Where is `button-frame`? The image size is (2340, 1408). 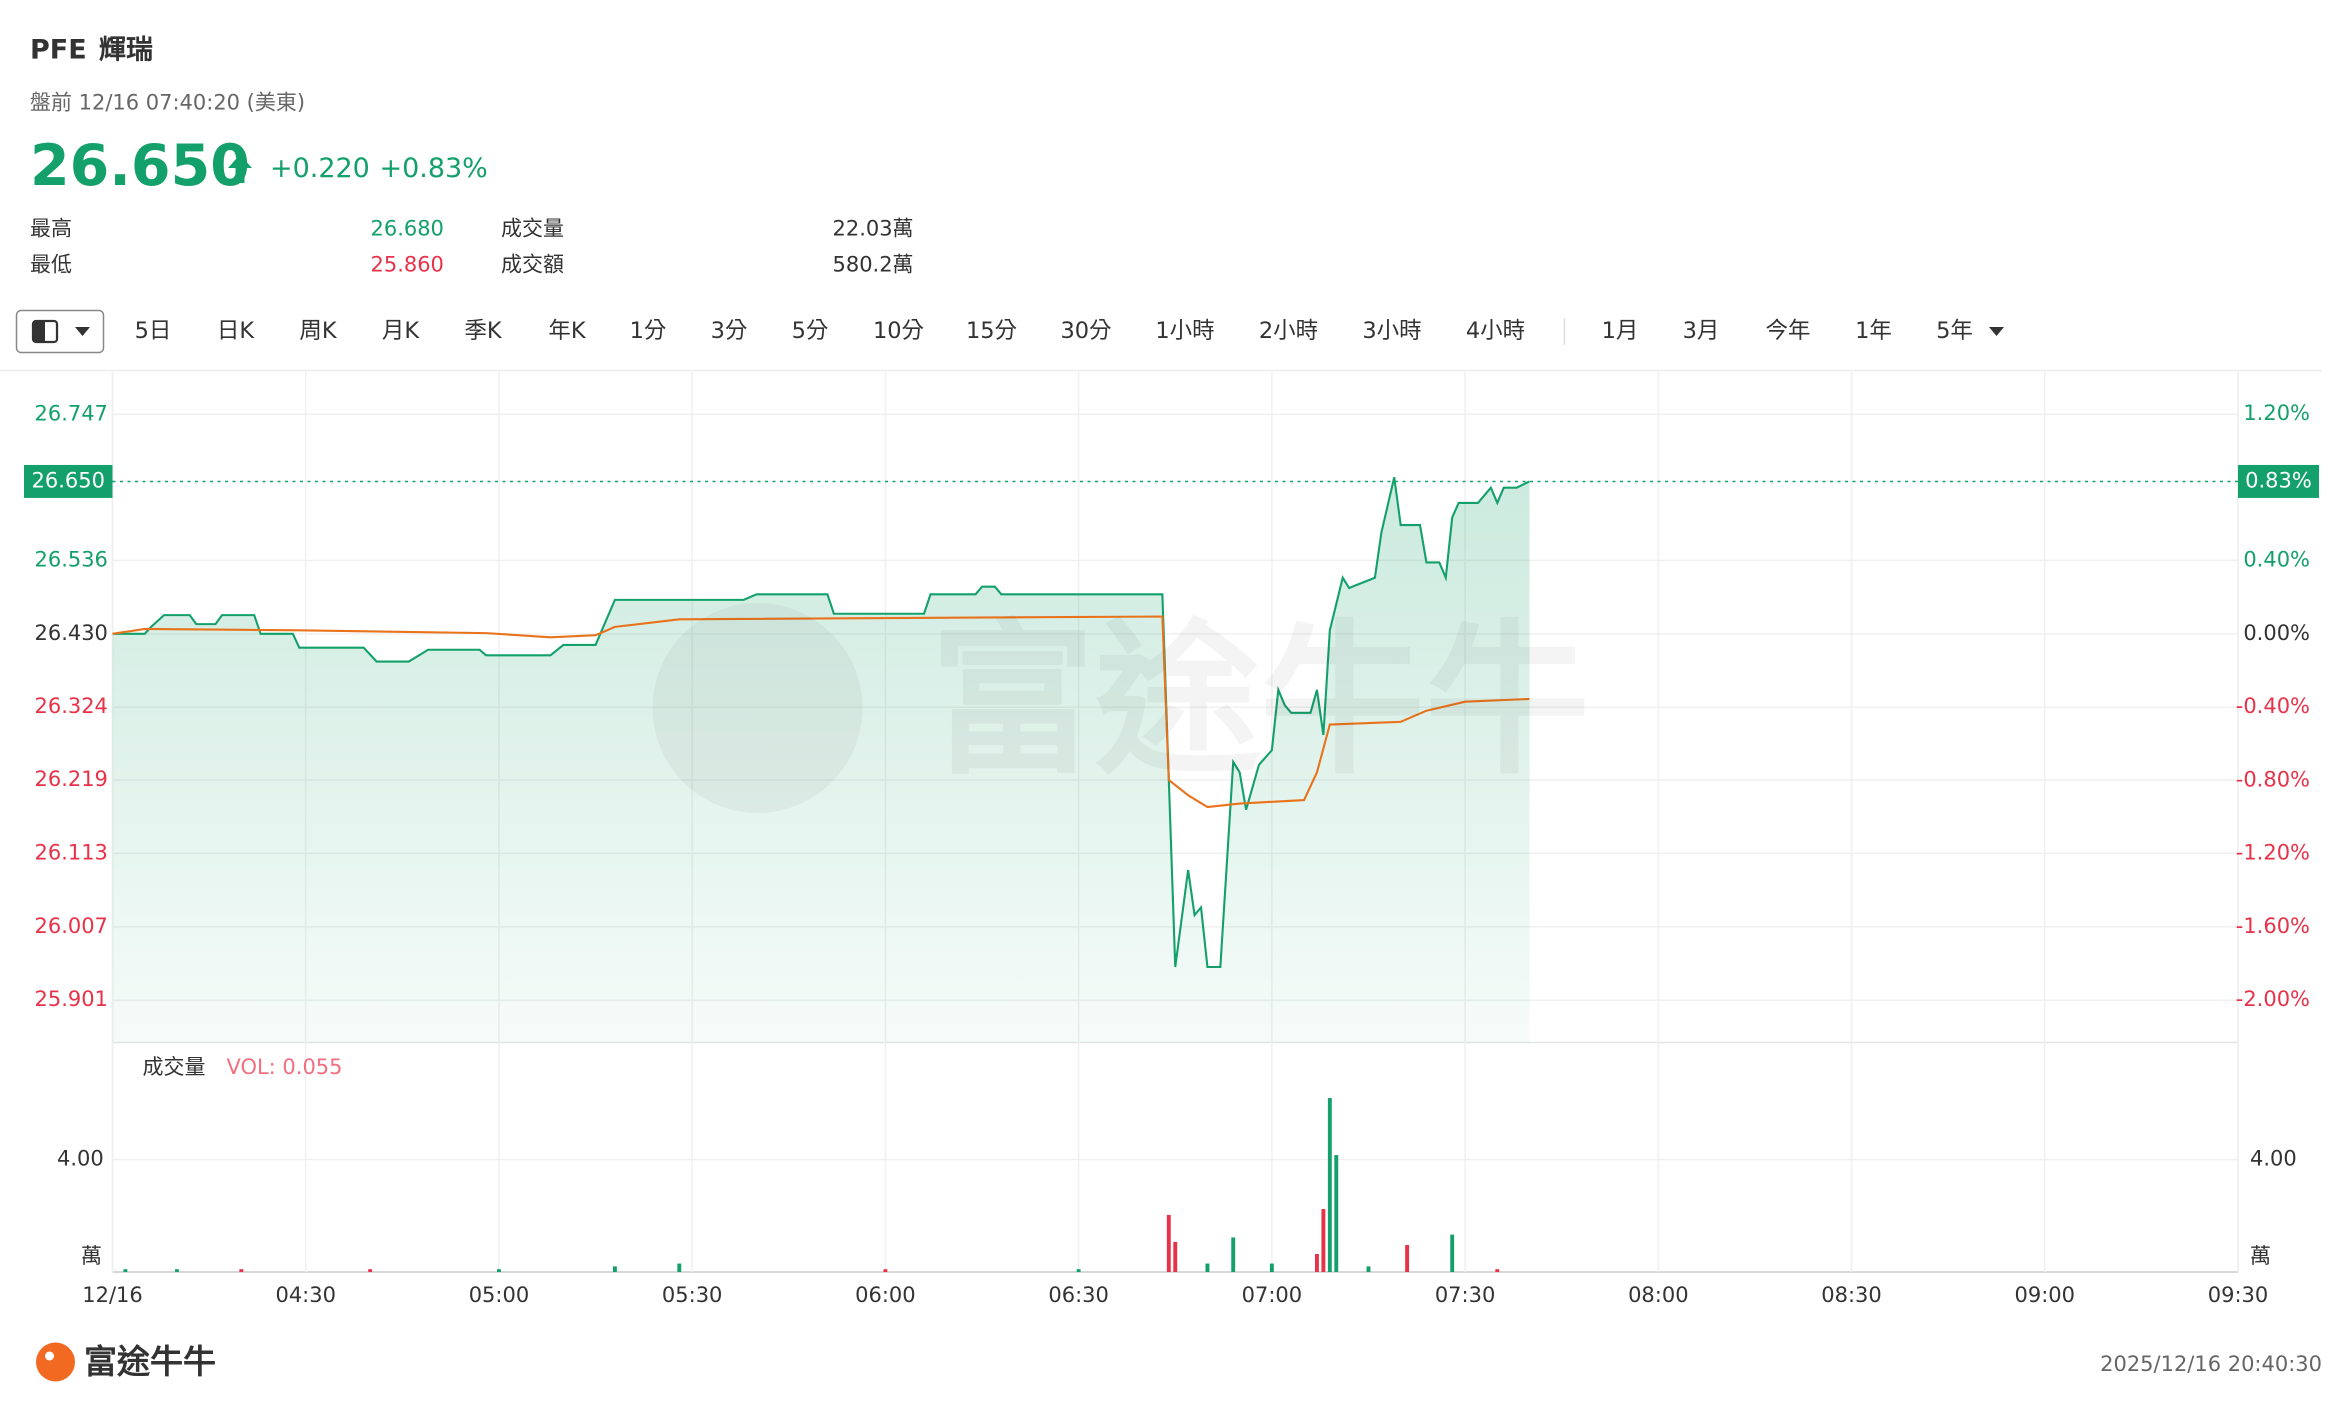 button-frame is located at coordinates (60, 331).